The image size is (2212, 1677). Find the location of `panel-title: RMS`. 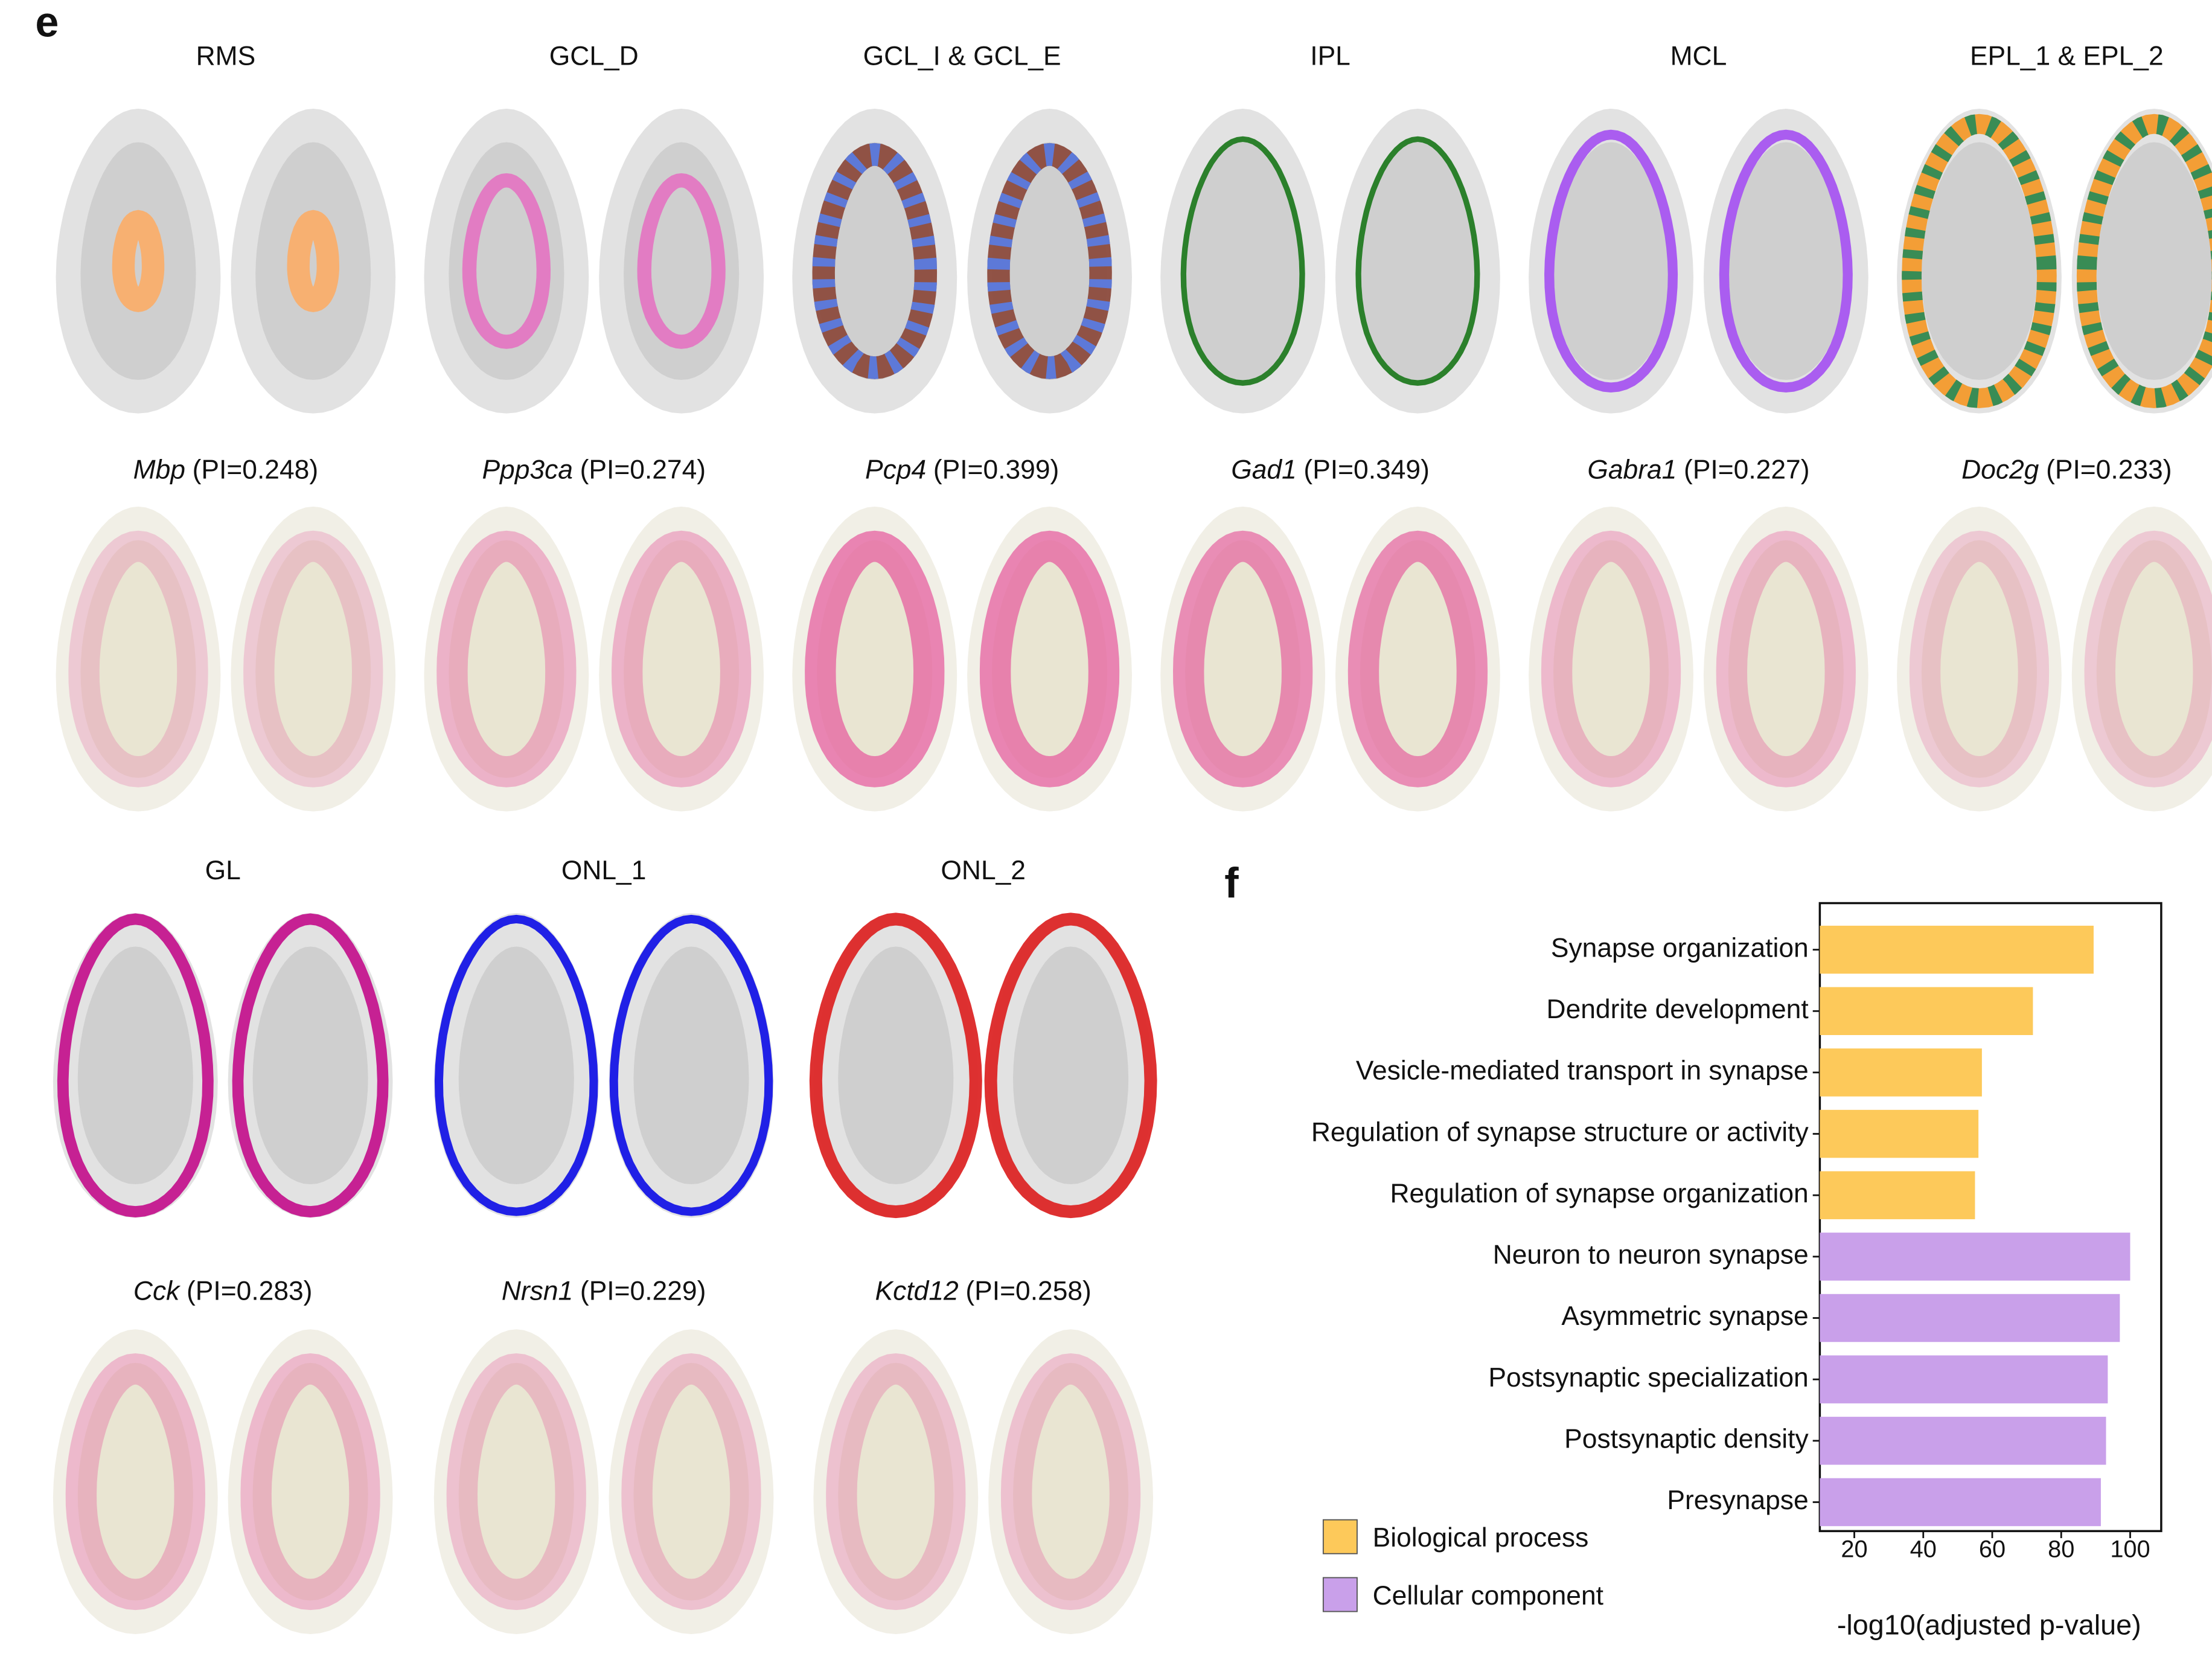

panel-title: RMS is located at coordinates (226, 56).